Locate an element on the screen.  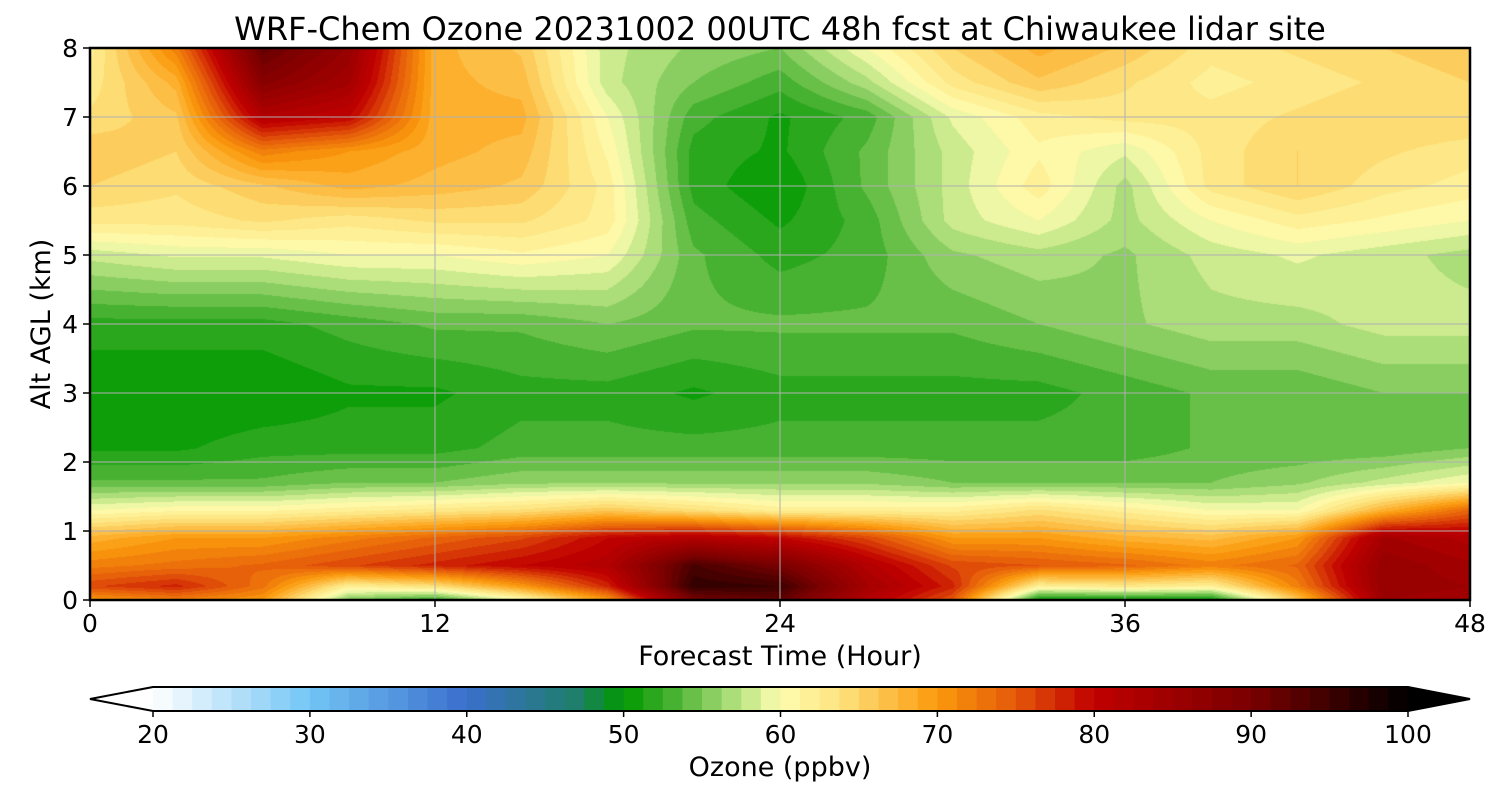
colorbar-extend-high is located at coordinates (1438, 699).